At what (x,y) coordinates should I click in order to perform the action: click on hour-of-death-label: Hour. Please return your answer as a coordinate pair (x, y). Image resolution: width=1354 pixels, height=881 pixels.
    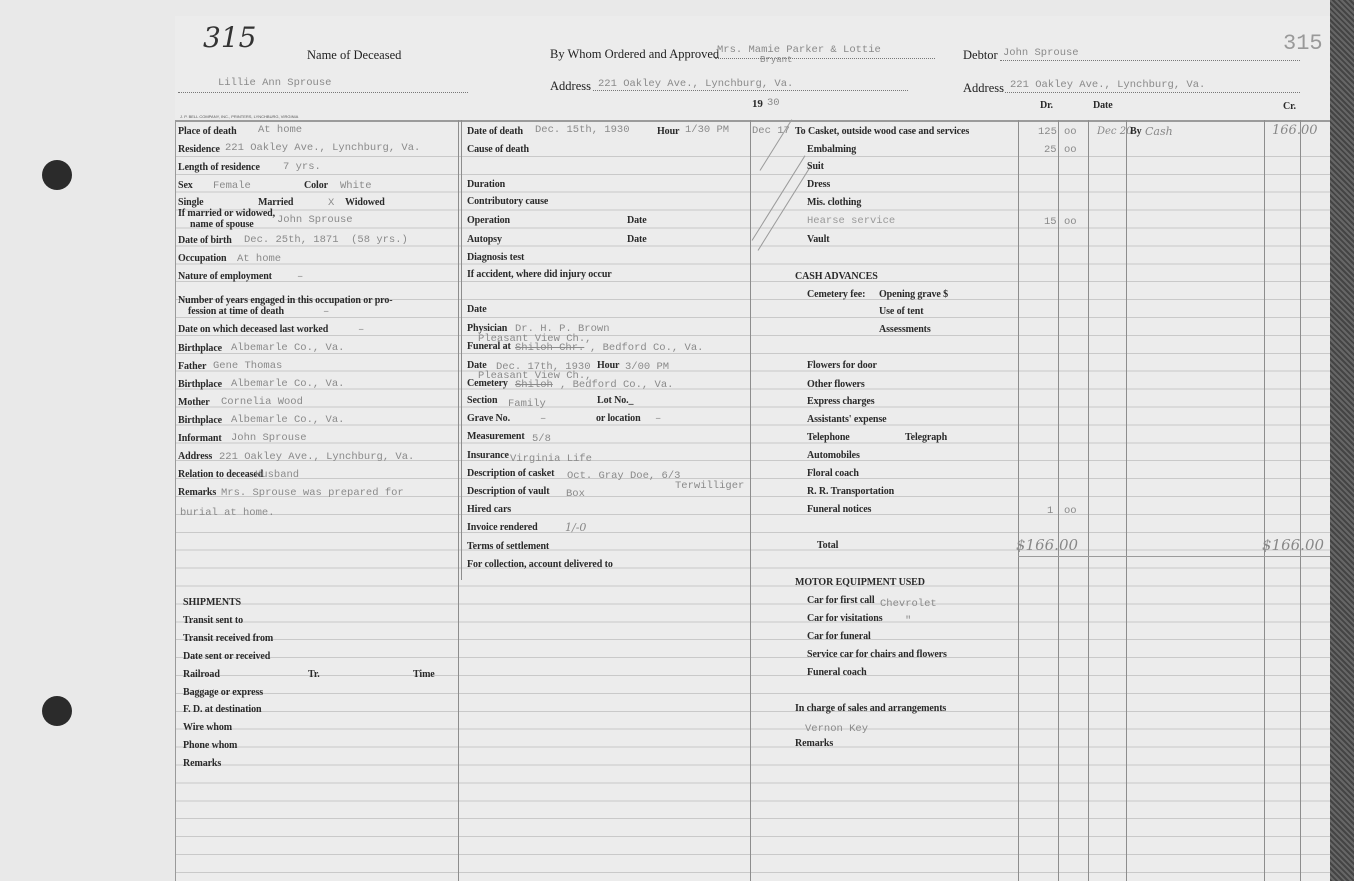
    Looking at the image, I should click on (668, 131).